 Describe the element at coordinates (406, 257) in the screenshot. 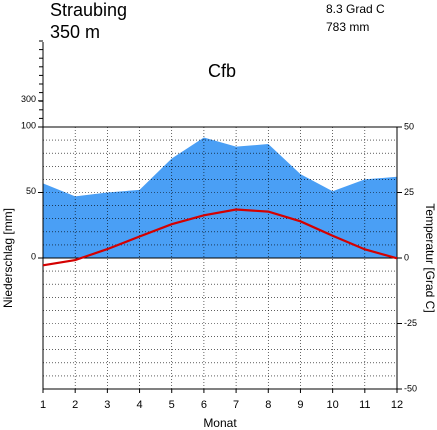

I see `y2-tick-label: 0` at that location.